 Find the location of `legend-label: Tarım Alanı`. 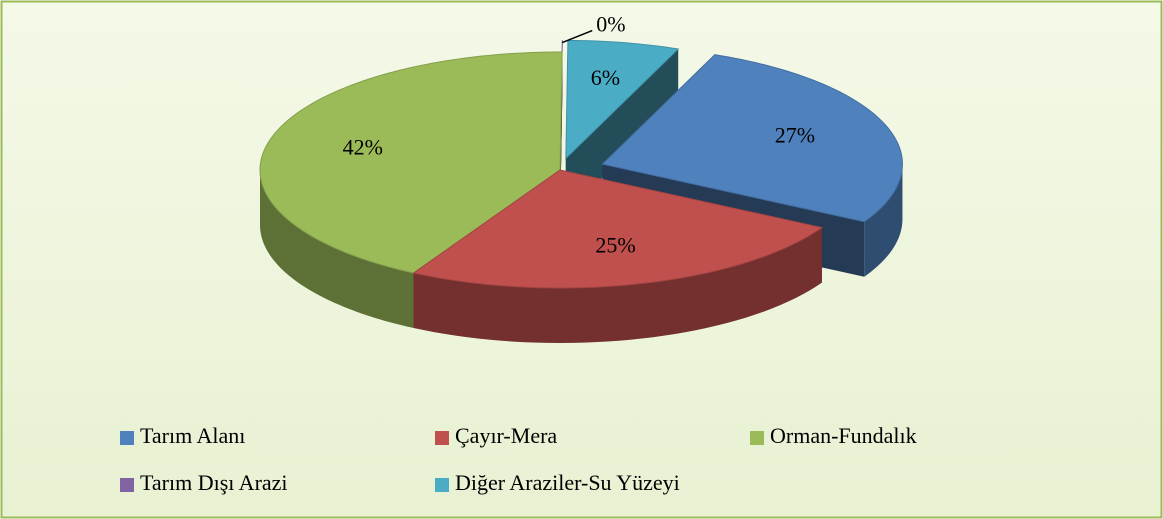

legend-label: Tarım Alanı is located at coordinates (192, 435).